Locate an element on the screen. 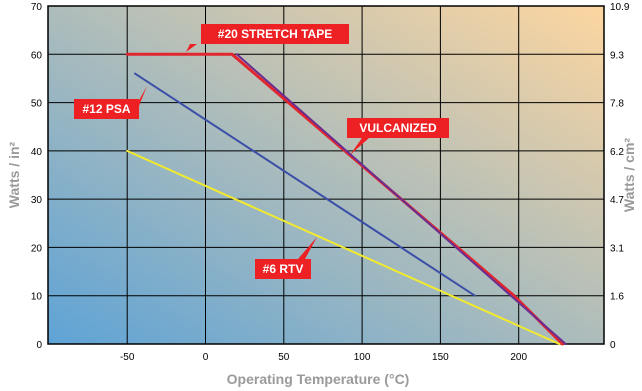 The image size is (642, 391). callout-0: #20 STRETCH TAPE is located at coordinates (267, 38).